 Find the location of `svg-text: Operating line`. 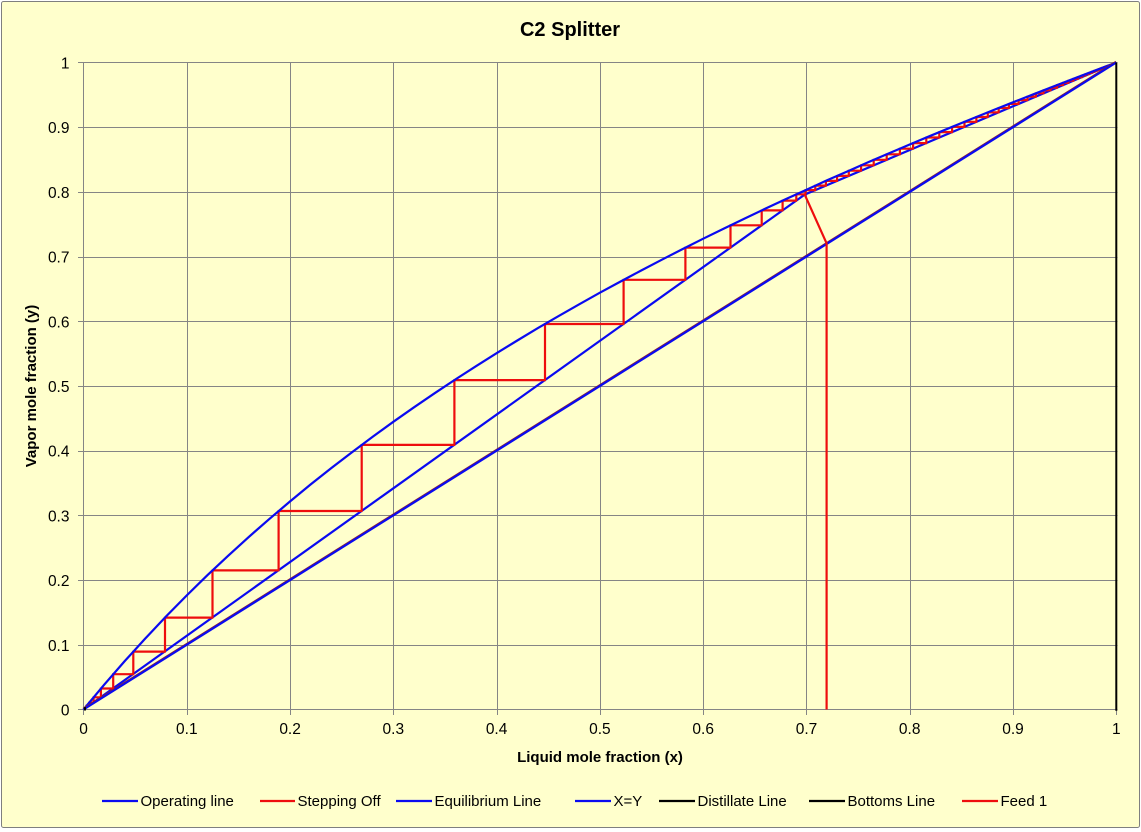

svg-text: Operating line is located at coordinates (187, 801).